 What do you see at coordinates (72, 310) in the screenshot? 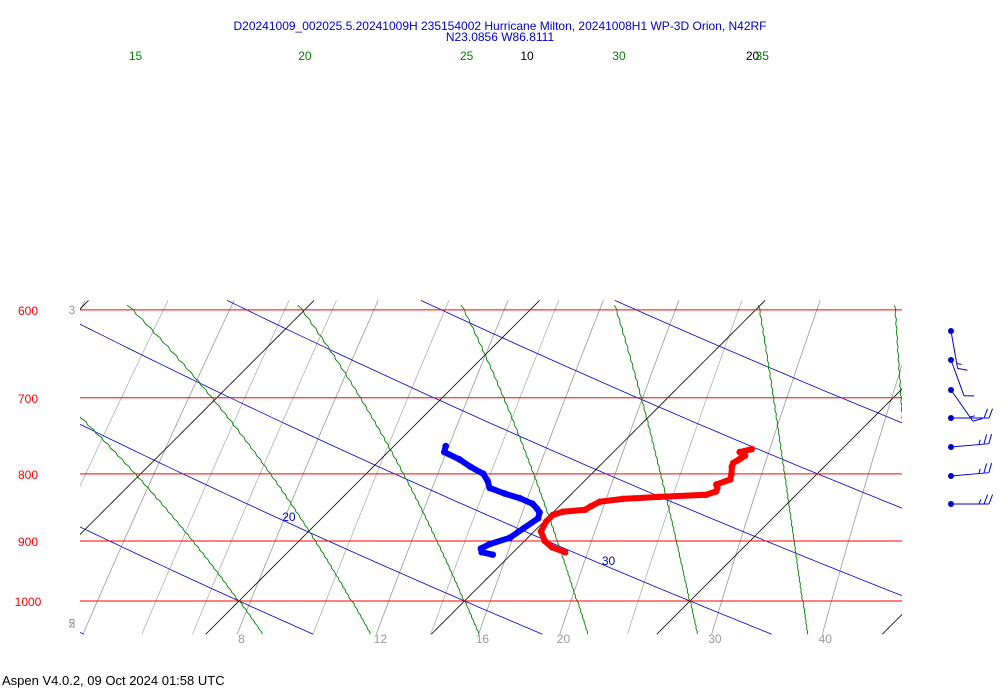
I see `mixing-ratio-label: 3` at bounding box center [72, 310].